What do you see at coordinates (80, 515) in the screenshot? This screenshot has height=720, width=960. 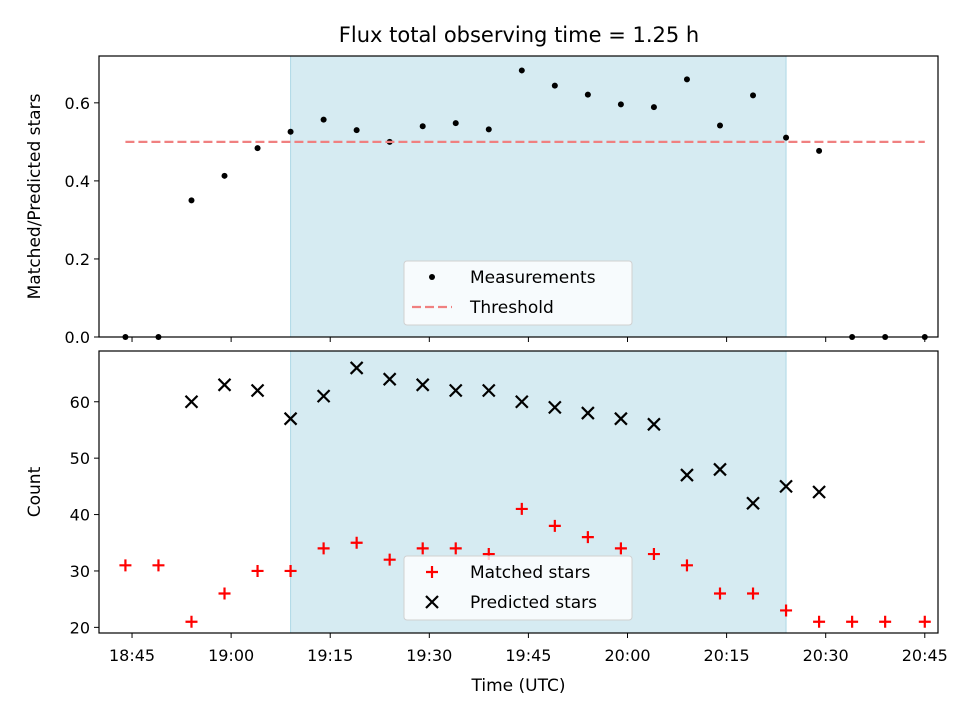 I see `y-tick-label: 40` at bounding box center [80, 515].